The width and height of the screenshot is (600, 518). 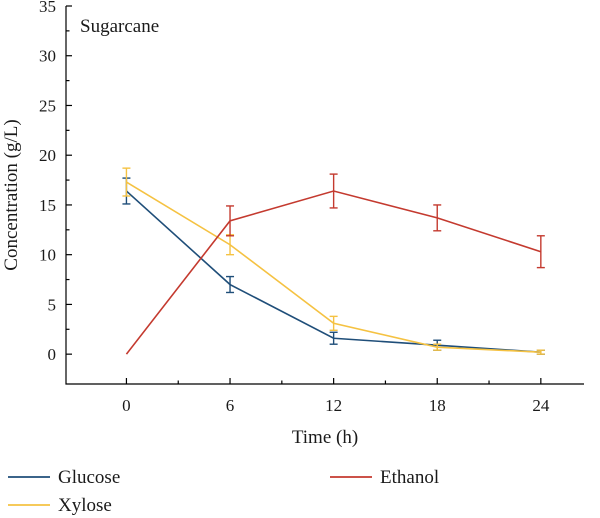 What do you see at coordinates (47, 8) in the screenshot?
I see `y-tick-label: 35` at bounding box center [47, 8].